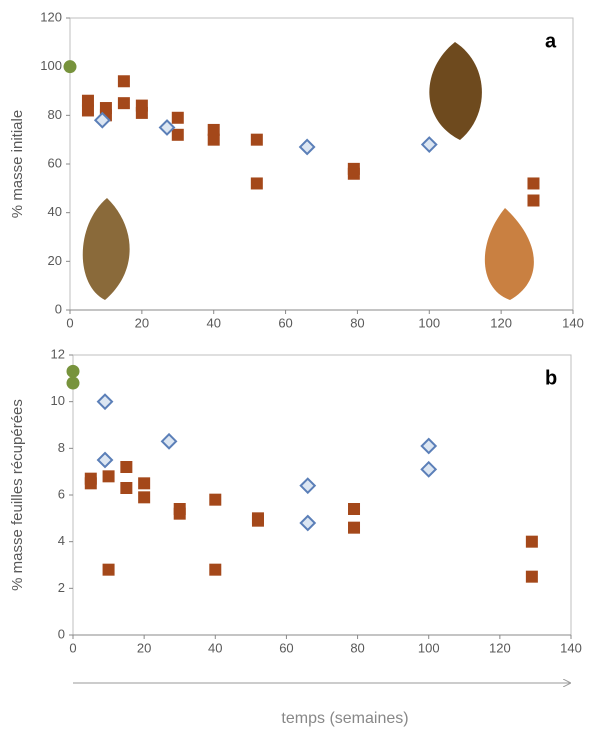 The height and width of the screenshot is (731, 589). What do you see at coordinates (55, 260) in the screenshot?
I see `y-tick-label: 20` at bounding box center [55, 260].